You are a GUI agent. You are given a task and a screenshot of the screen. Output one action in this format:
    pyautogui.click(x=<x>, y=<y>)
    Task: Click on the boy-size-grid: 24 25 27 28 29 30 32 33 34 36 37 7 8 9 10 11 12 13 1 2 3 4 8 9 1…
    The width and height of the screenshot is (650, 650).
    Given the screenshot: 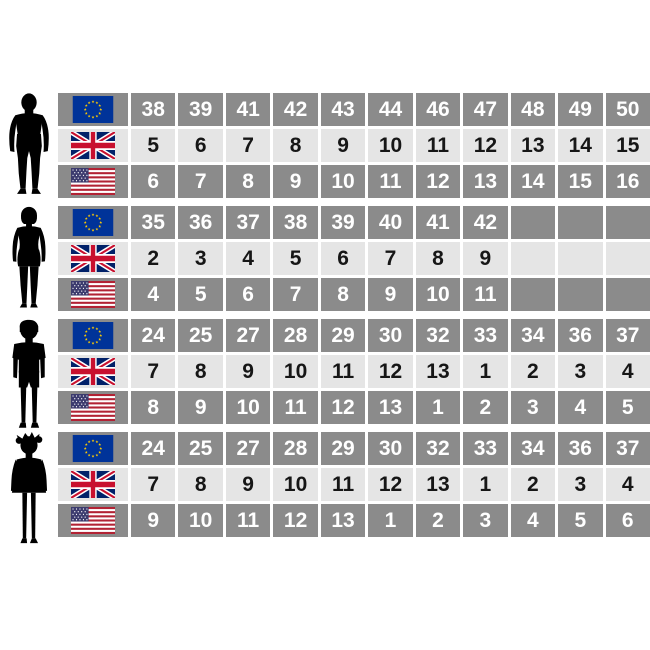 What is the action you would take?
    pyautogui.click(x=354, y=371)
    